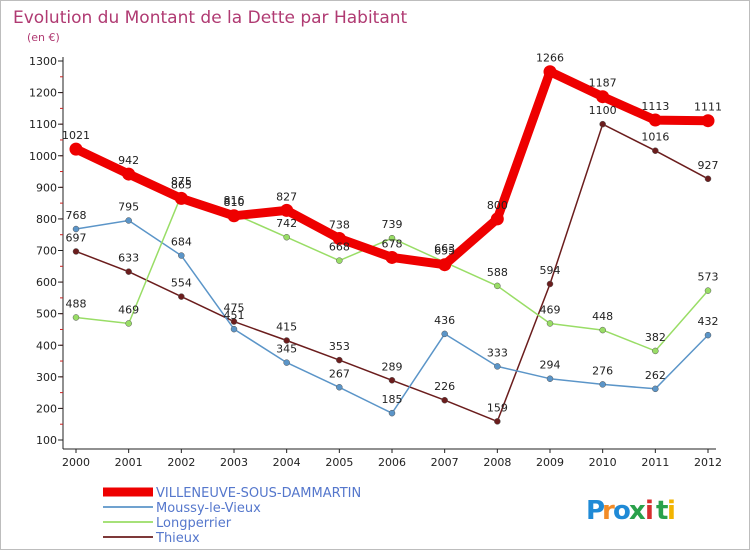  Describe the element at coordinates (655, 106) in the screenshot. I see `data-label: 1113` at that location.